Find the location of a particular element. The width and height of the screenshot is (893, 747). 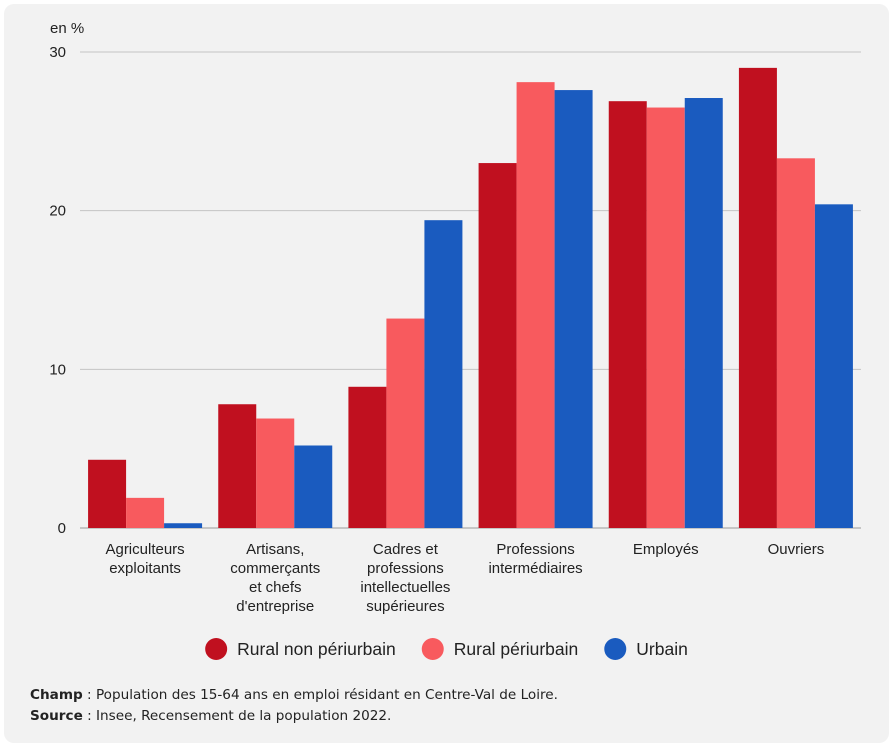

y-tick-label: 20 is located at coordinates (57, 211).